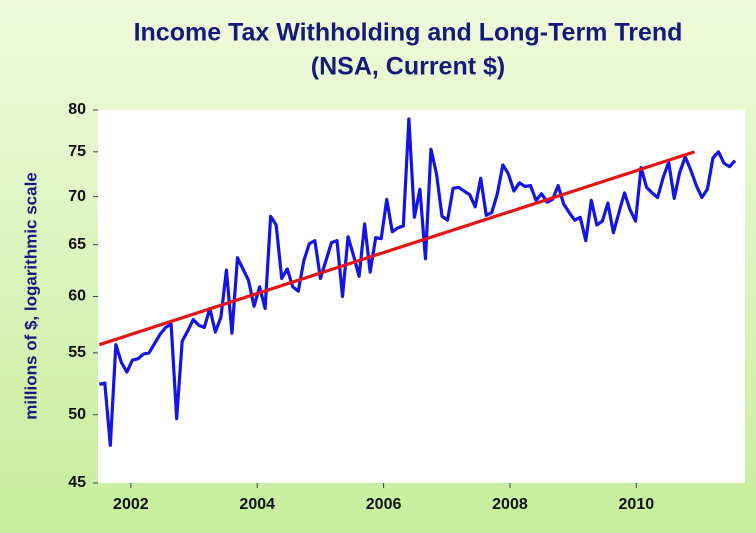 This screenshot has width=756, height=533. Describe the element at coordinates (77, 296) in the screenshot. I see `y-tick-label: 60` at that location.